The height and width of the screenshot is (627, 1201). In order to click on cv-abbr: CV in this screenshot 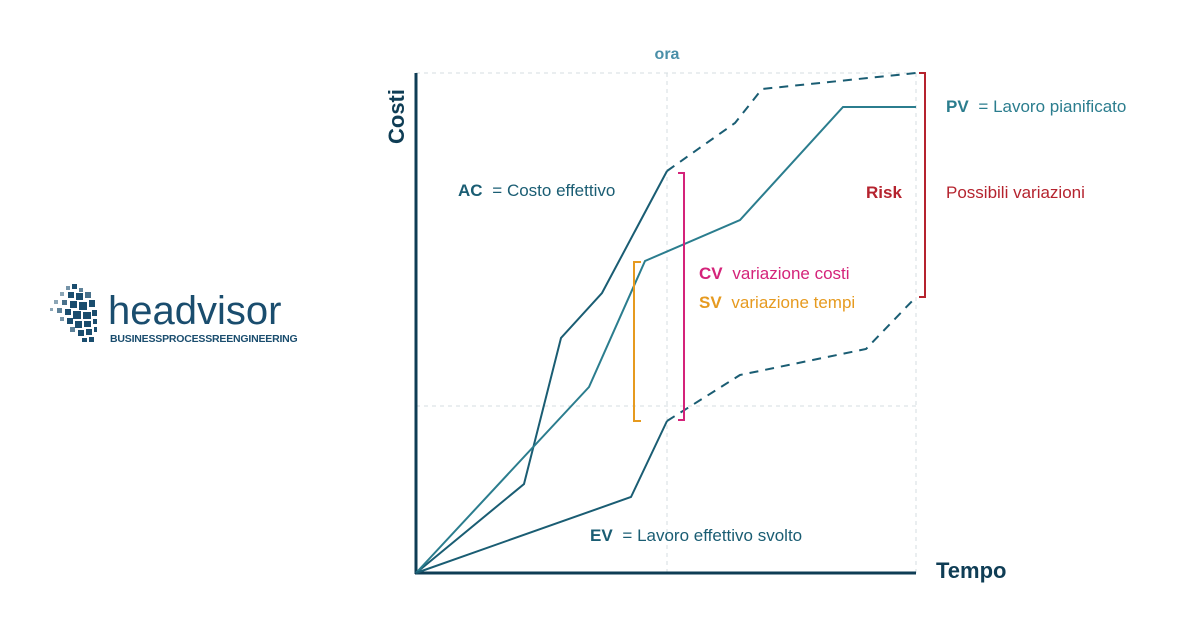, I will do `click(711, 273)`.